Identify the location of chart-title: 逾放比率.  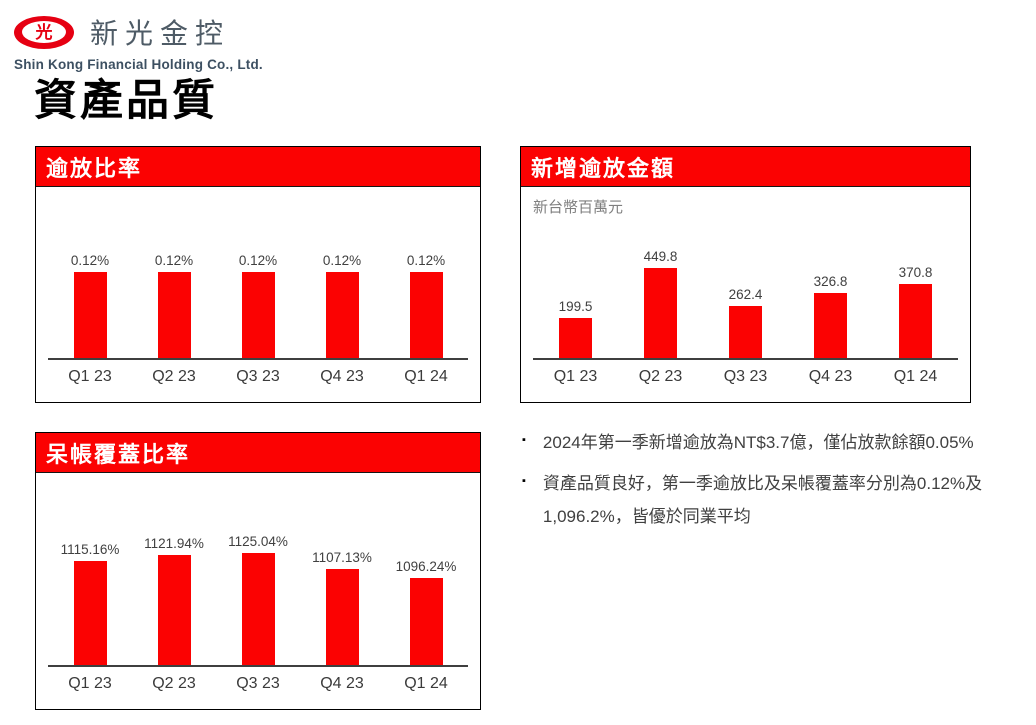
(94, 168).